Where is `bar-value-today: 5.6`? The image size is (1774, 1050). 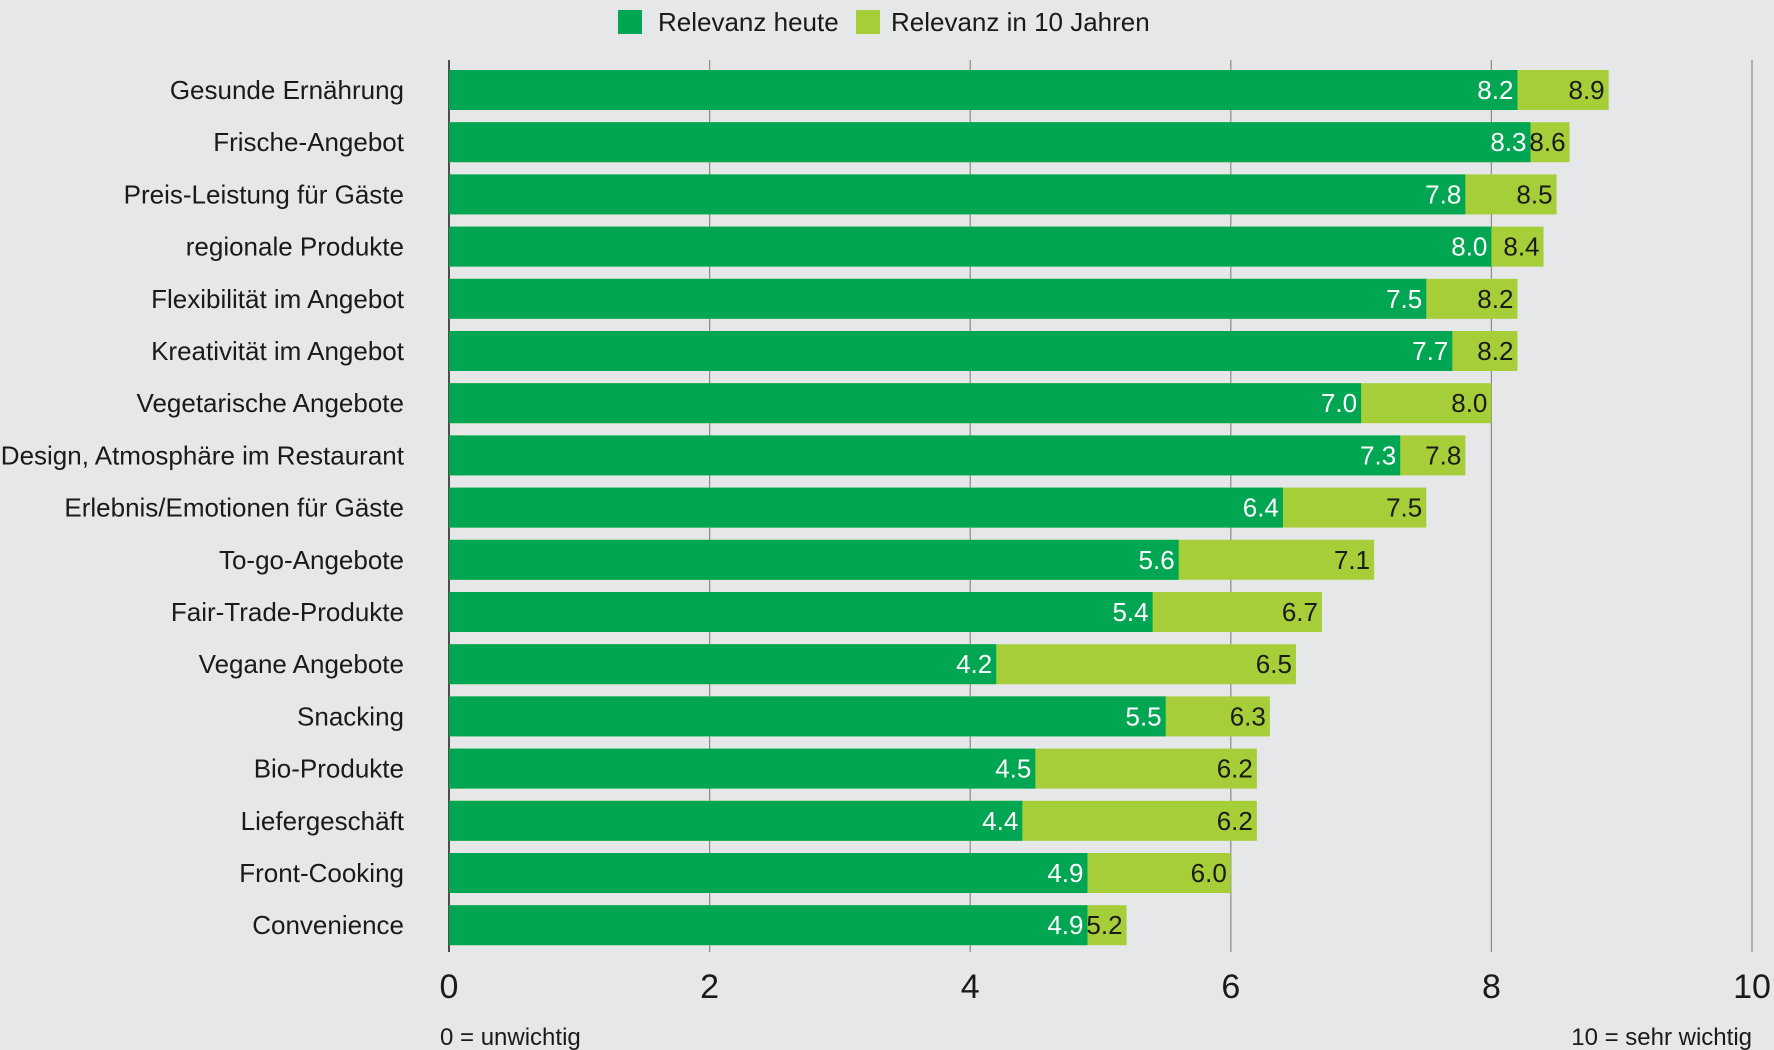
bar-value-today: 5.6 is located at coordinates (1157, 560).